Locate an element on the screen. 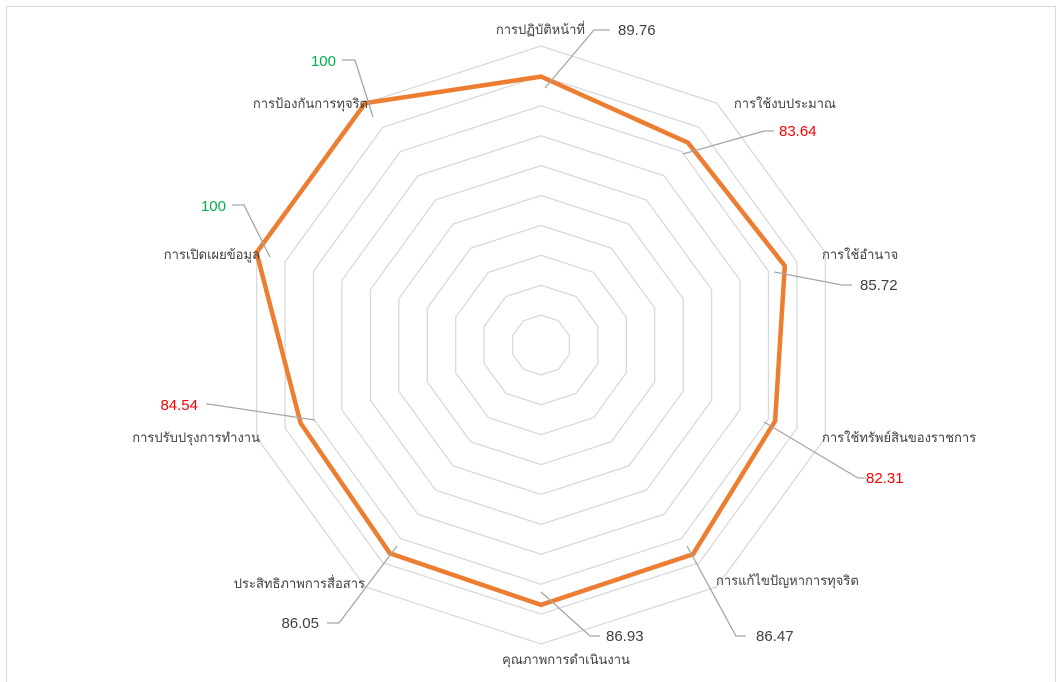  data-label: 89.76 is located at coordinates (637, 30).